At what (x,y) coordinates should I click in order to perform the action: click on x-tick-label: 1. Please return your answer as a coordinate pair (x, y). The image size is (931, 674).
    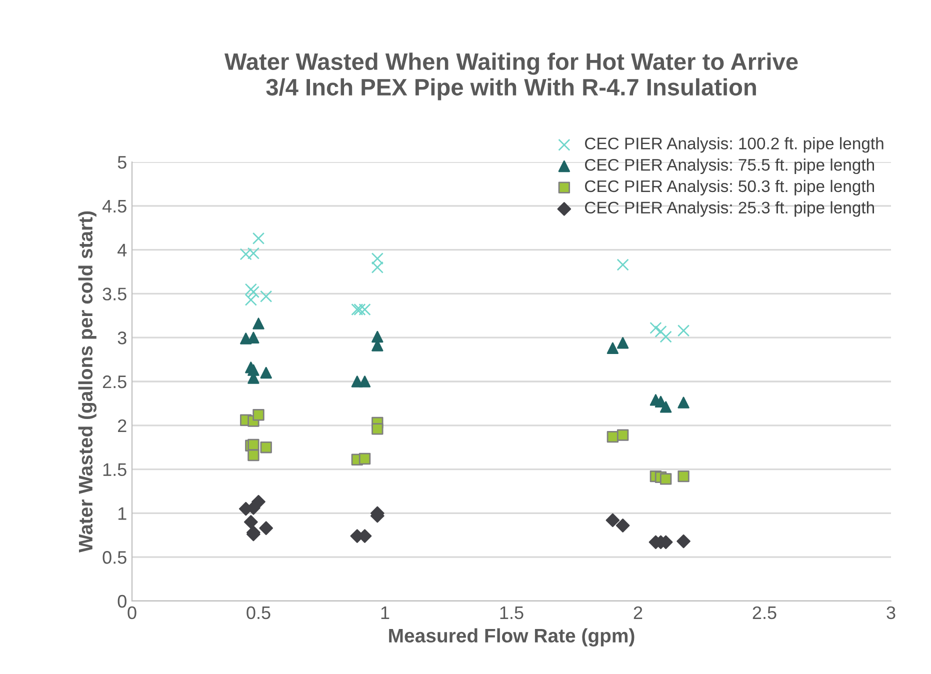
    Looking at the image, I should click on (385, 612).